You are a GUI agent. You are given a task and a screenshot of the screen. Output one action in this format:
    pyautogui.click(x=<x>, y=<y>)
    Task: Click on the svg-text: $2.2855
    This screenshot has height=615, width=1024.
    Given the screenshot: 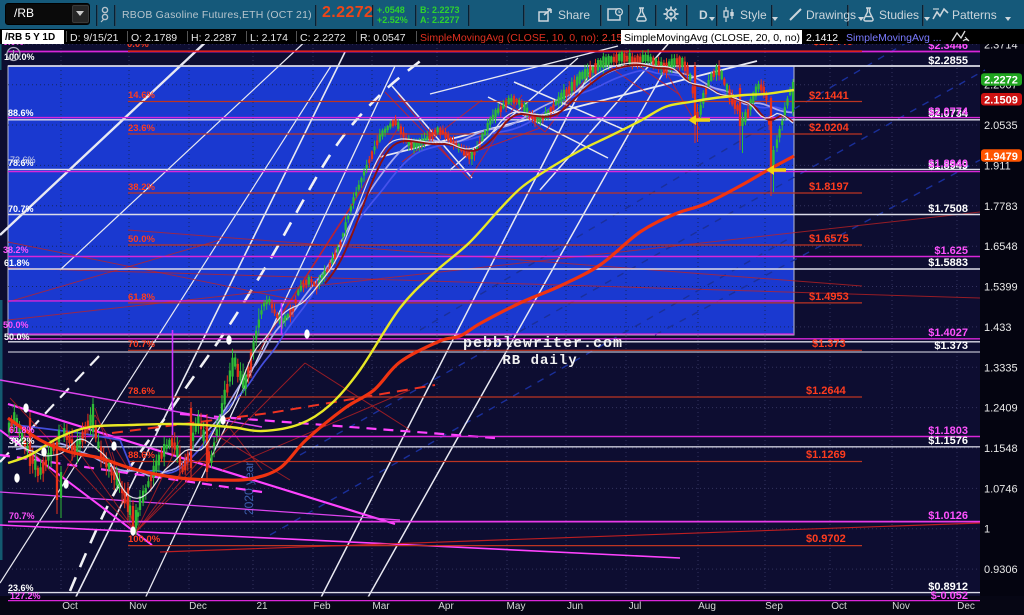 What is the action you would take?
    pyautogui.click(x=948, y=61)
    